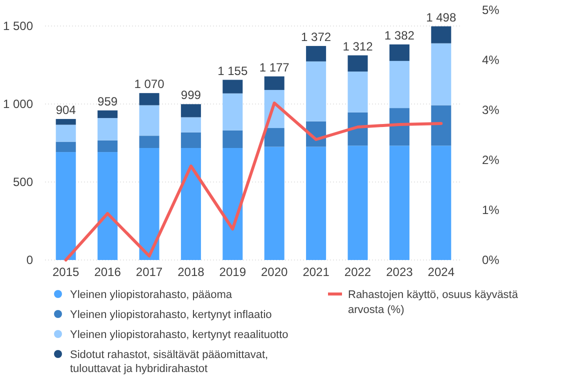 Image resolution: width=567 pixels, height=380 pixels. I want to click on y2-tick-label: 4%, so click(491, 60).